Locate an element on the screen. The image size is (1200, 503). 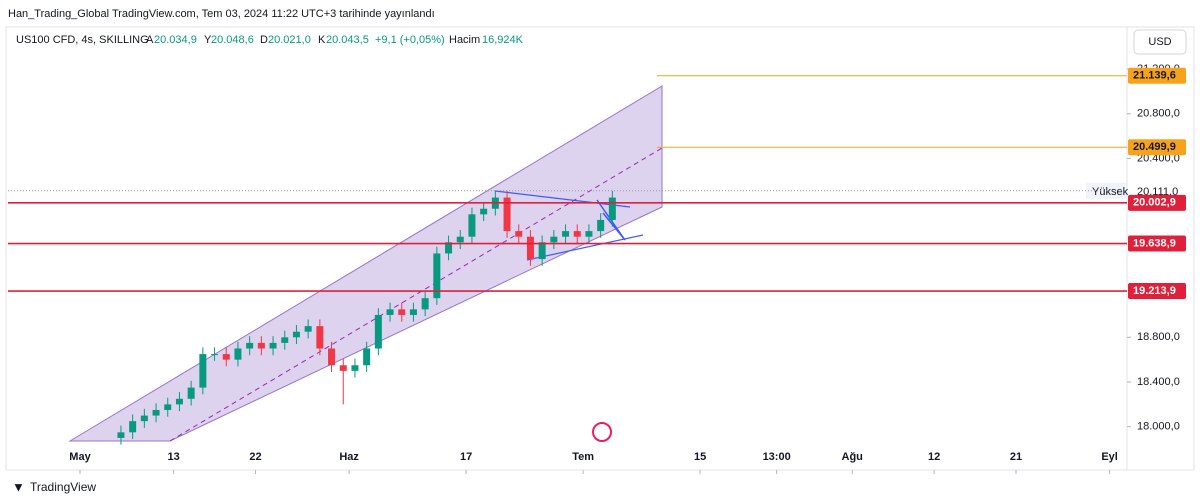
footer: TradingView is located at coordinates (63, 487).